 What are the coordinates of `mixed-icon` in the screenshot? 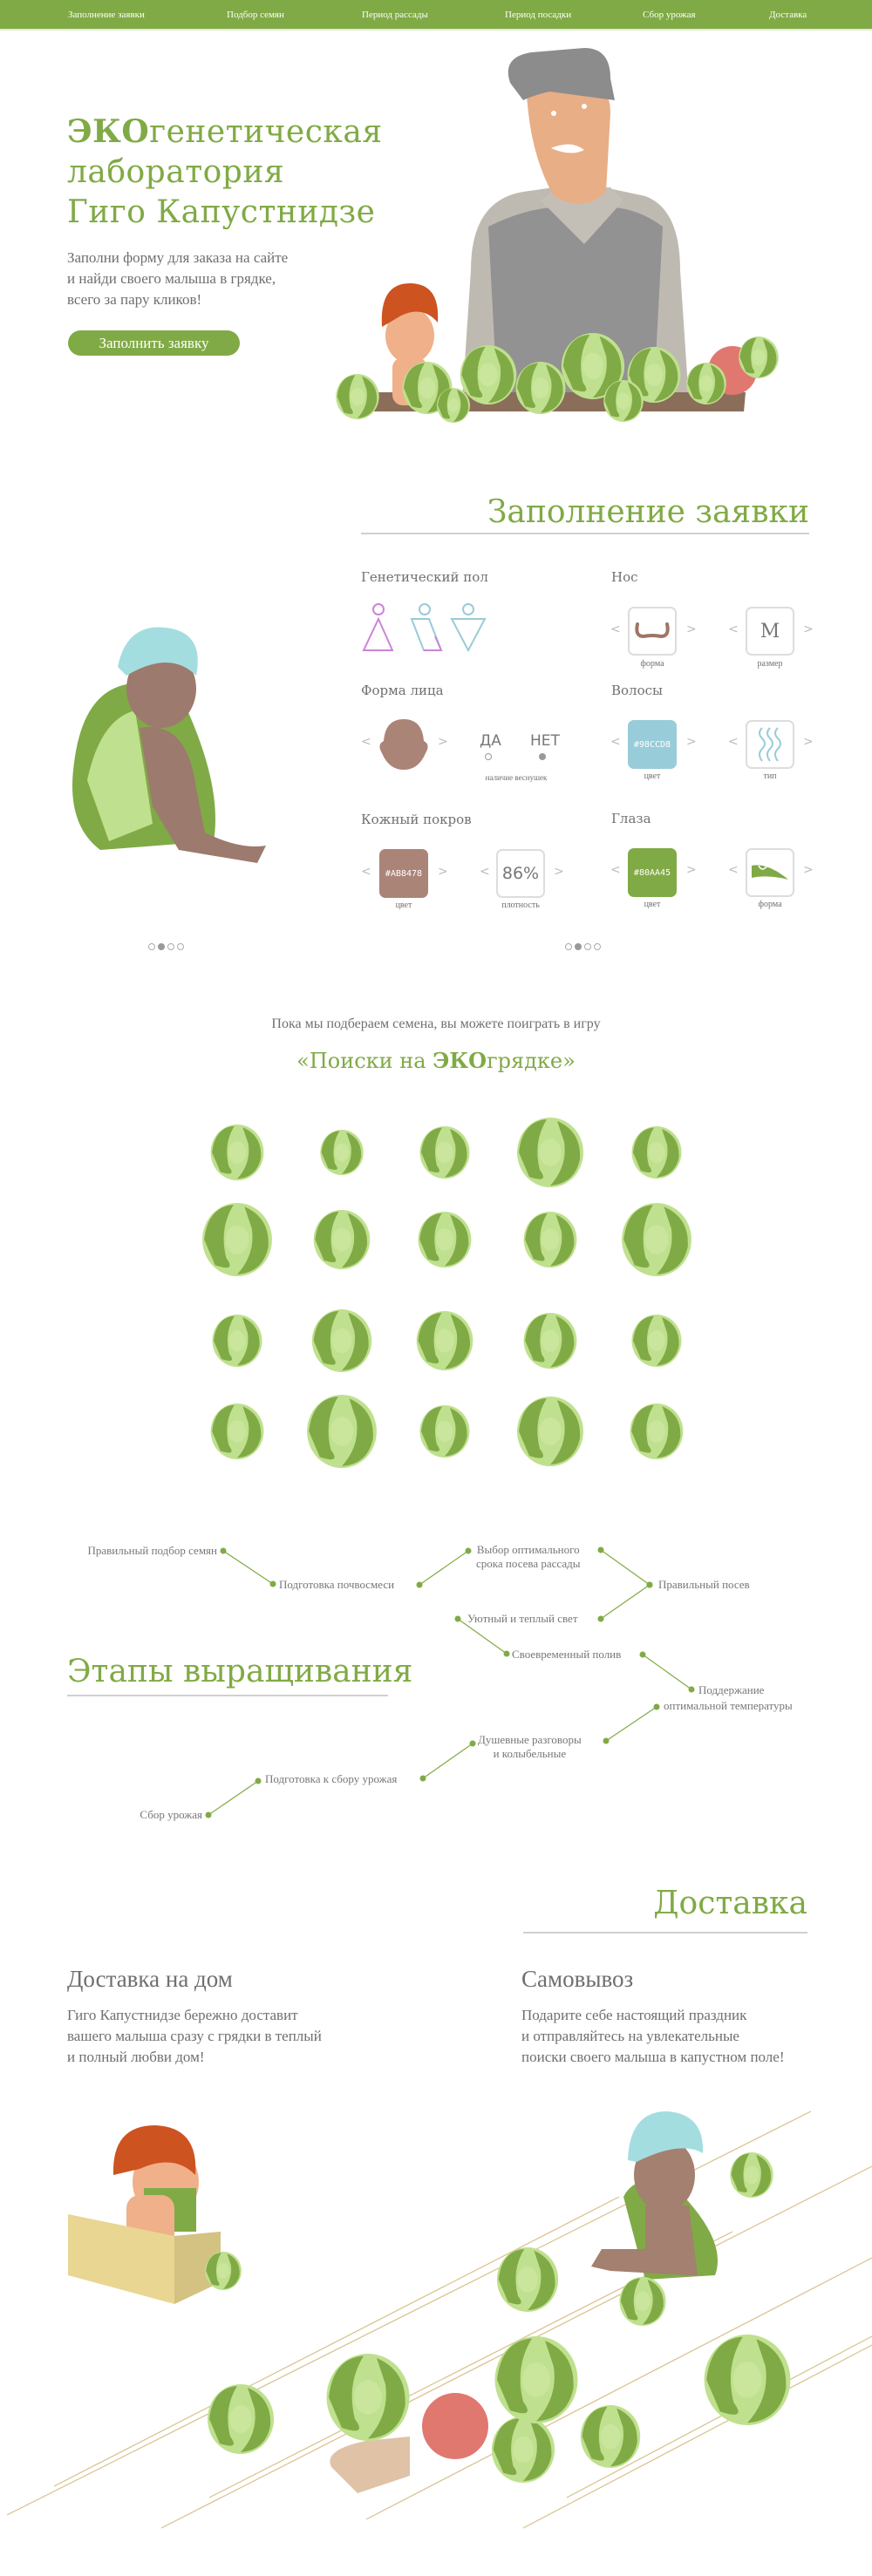 It's located at (426, 627).